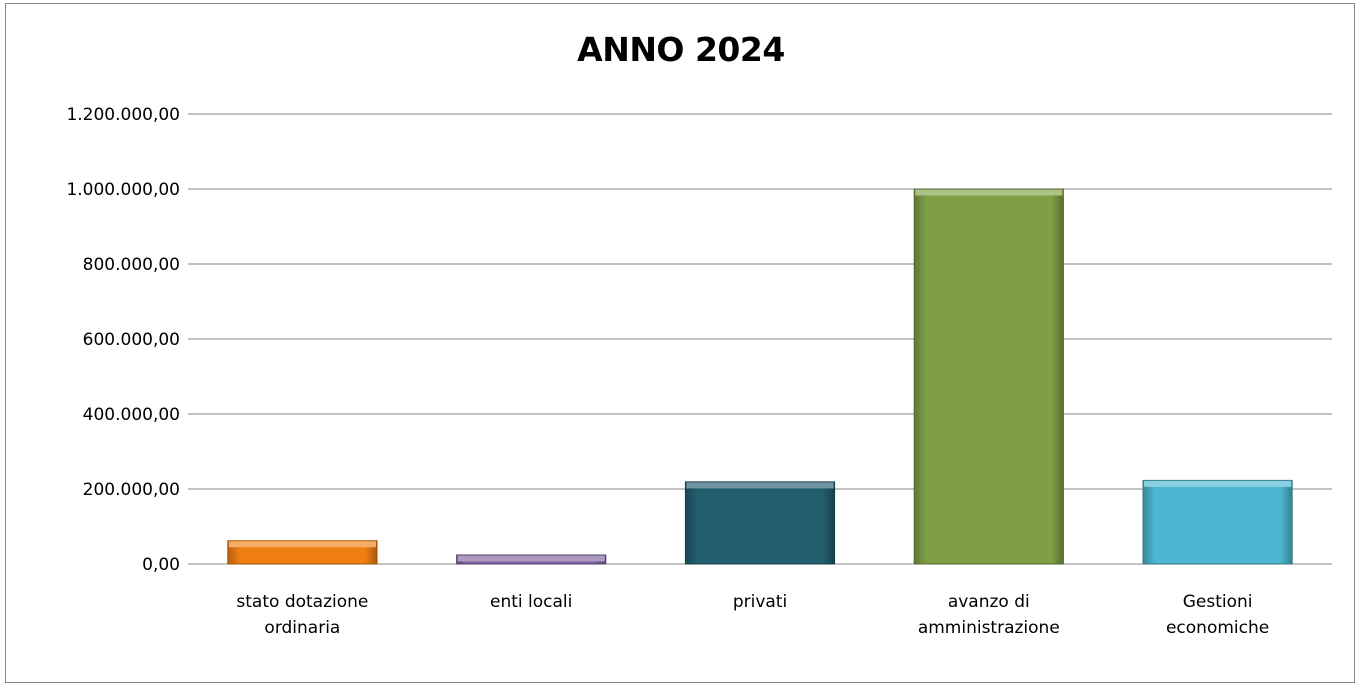  I want to click on y-tick-label: 600.000,00, so click(131, 340).